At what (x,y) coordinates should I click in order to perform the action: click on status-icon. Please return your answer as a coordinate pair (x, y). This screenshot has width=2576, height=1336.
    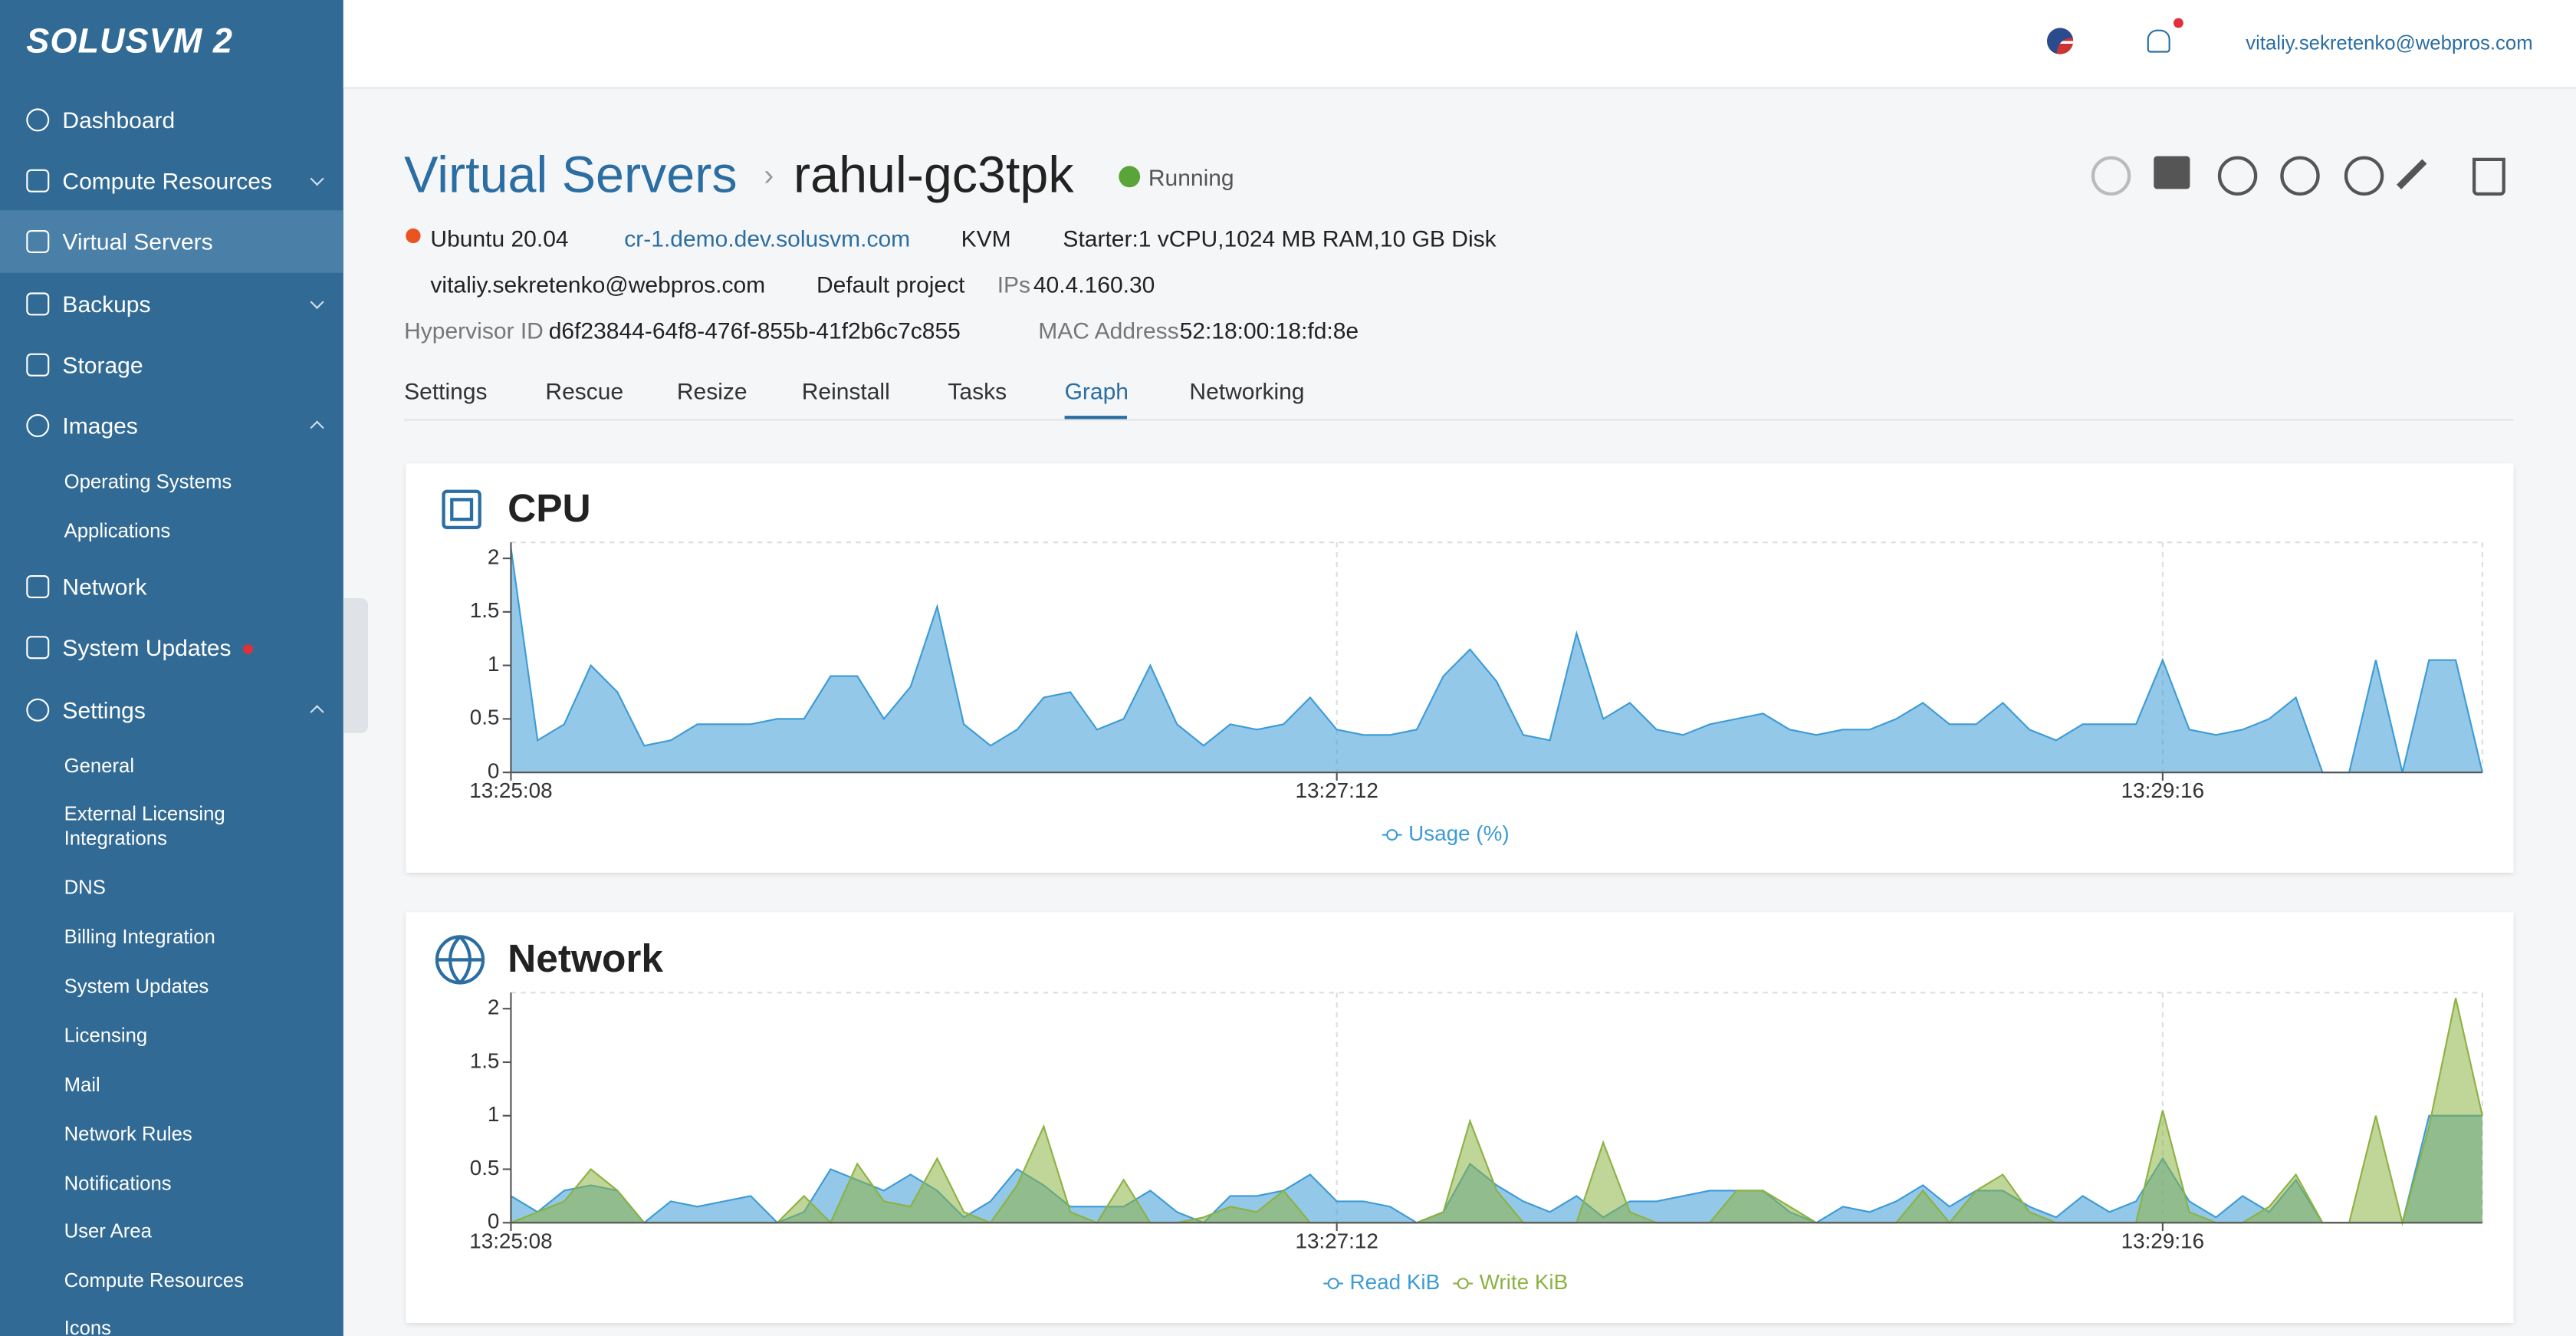
    Looking at the image, I should click on (1130, 177).